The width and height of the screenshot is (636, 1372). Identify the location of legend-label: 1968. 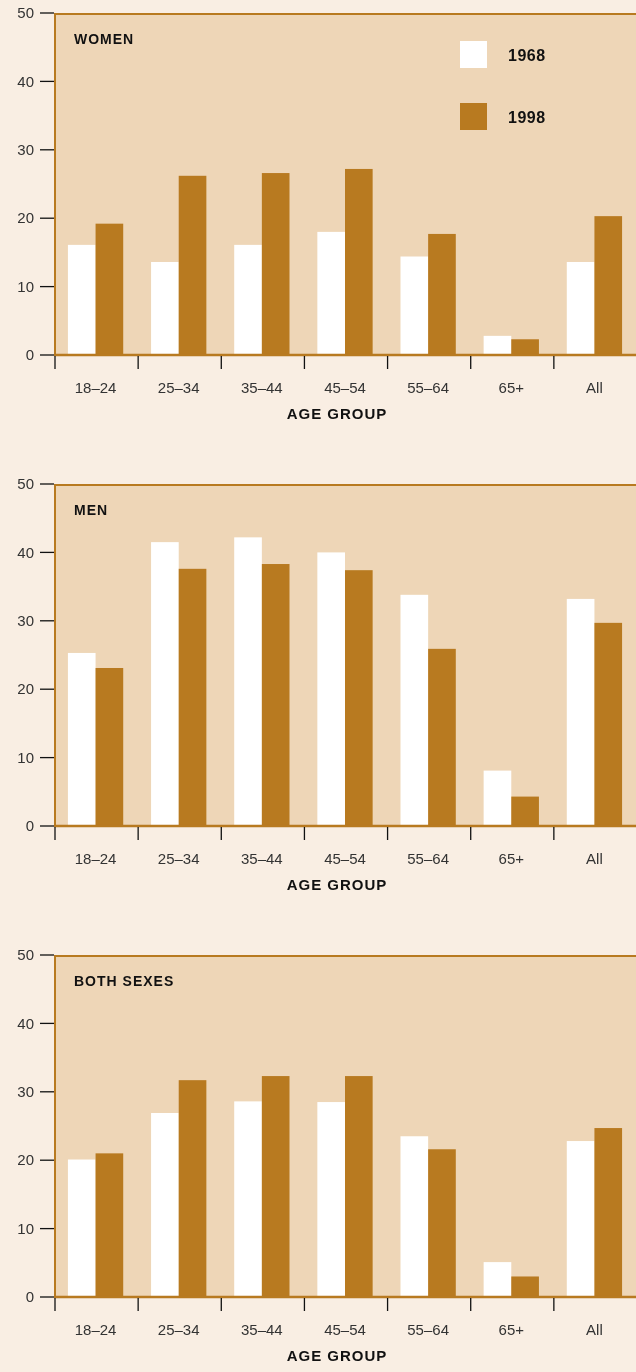
(527, 55).